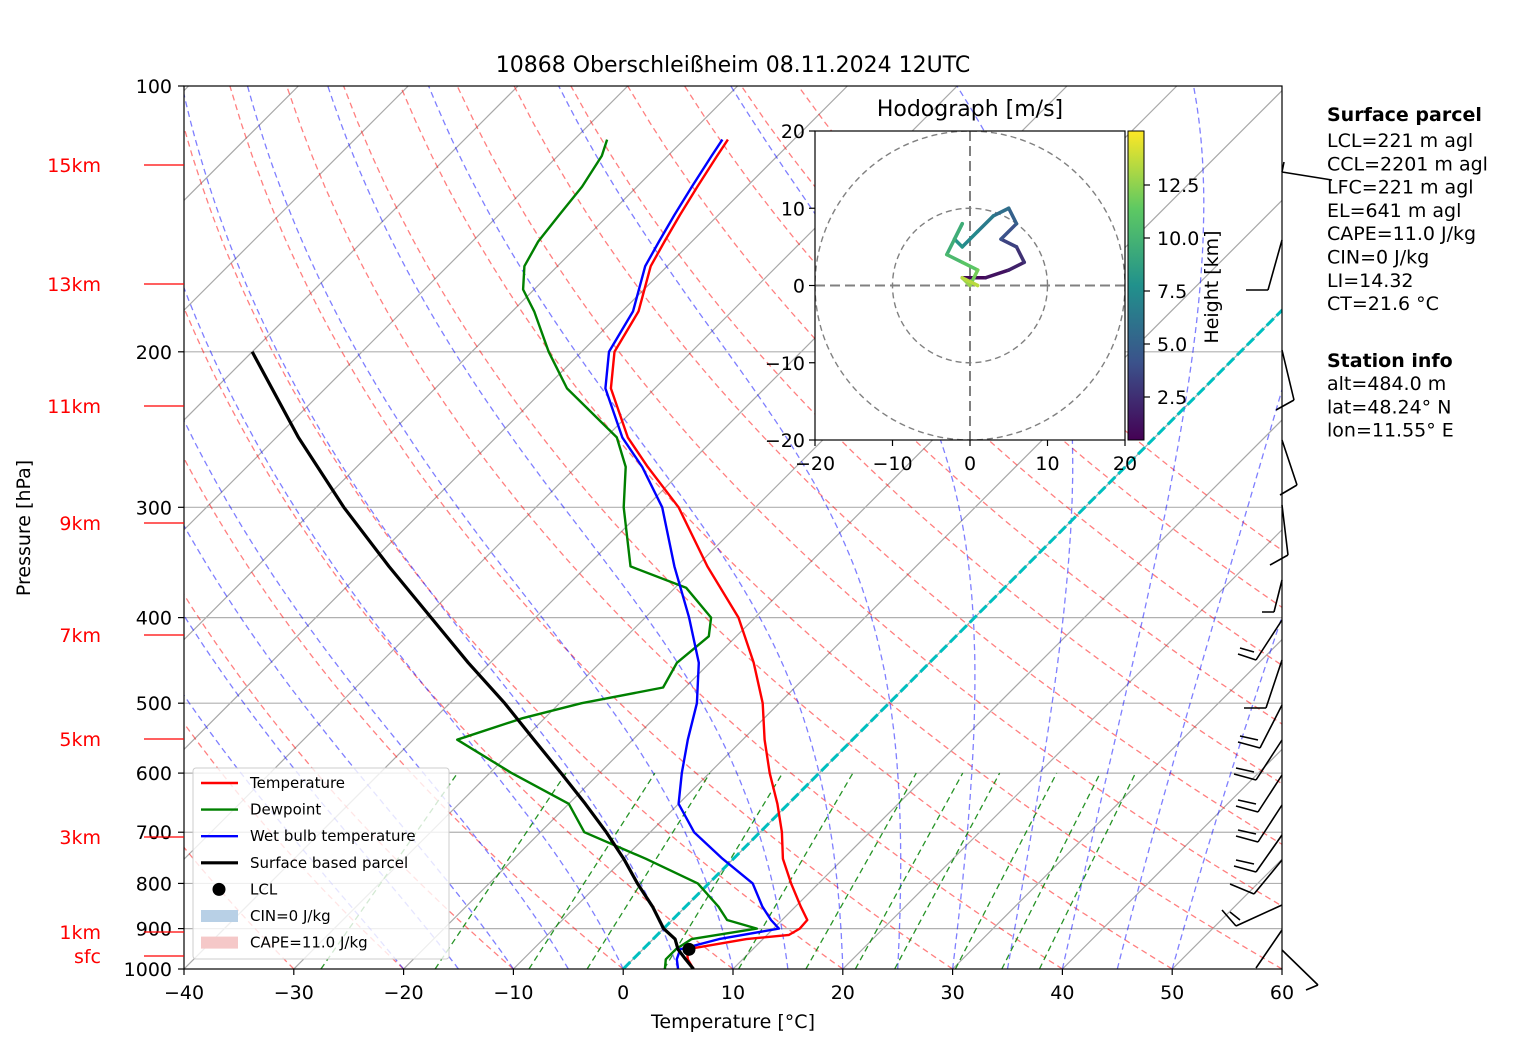 This screenshot has width=1517, height=1054. What do you see at coordinates (733, 993) in the screenshot?
I see `x-tick-label: 10` at bounding box center [733, 993].